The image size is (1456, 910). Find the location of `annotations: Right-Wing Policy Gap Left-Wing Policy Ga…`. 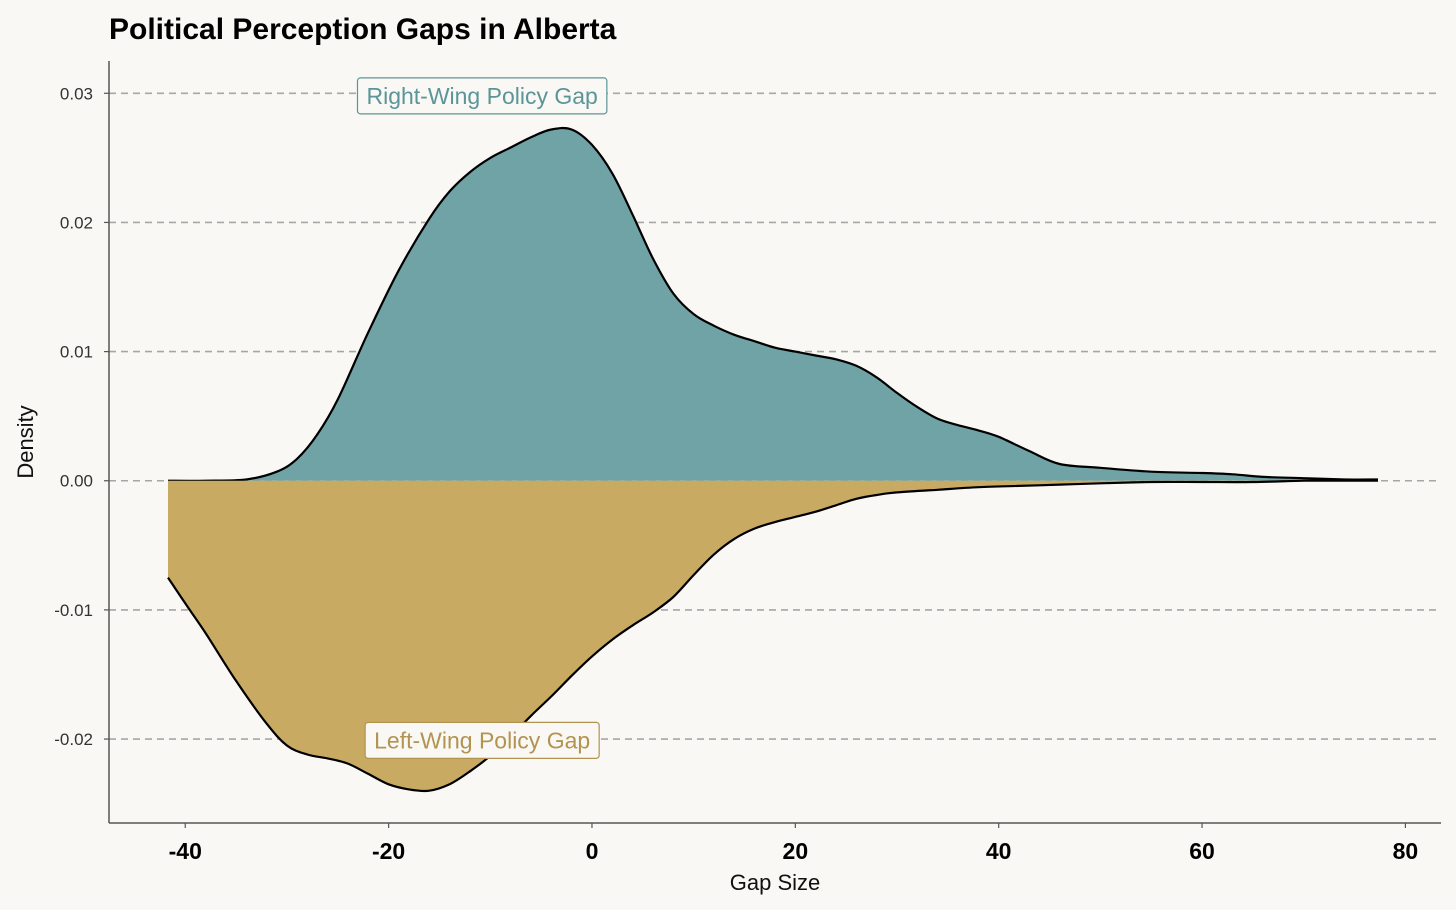

annotations: Right-Wing Policy Gap Left-Wing Policy Ga… is located at coordinates (482, 418).